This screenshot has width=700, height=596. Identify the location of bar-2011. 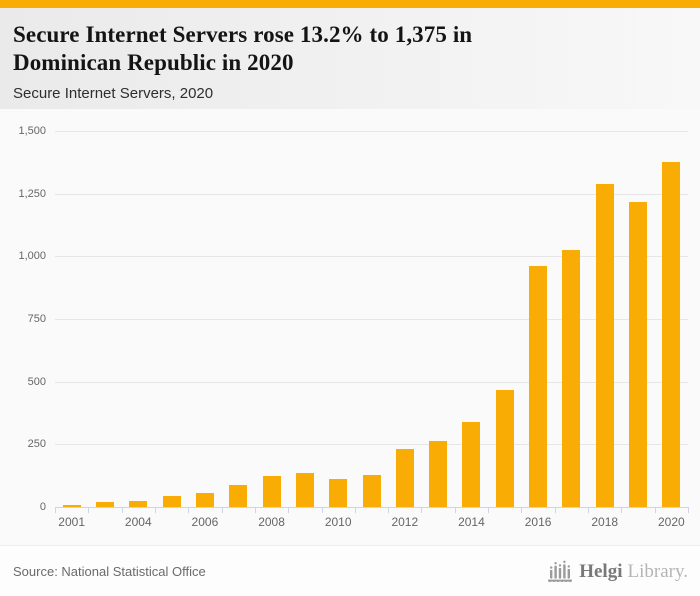
(371, 491).